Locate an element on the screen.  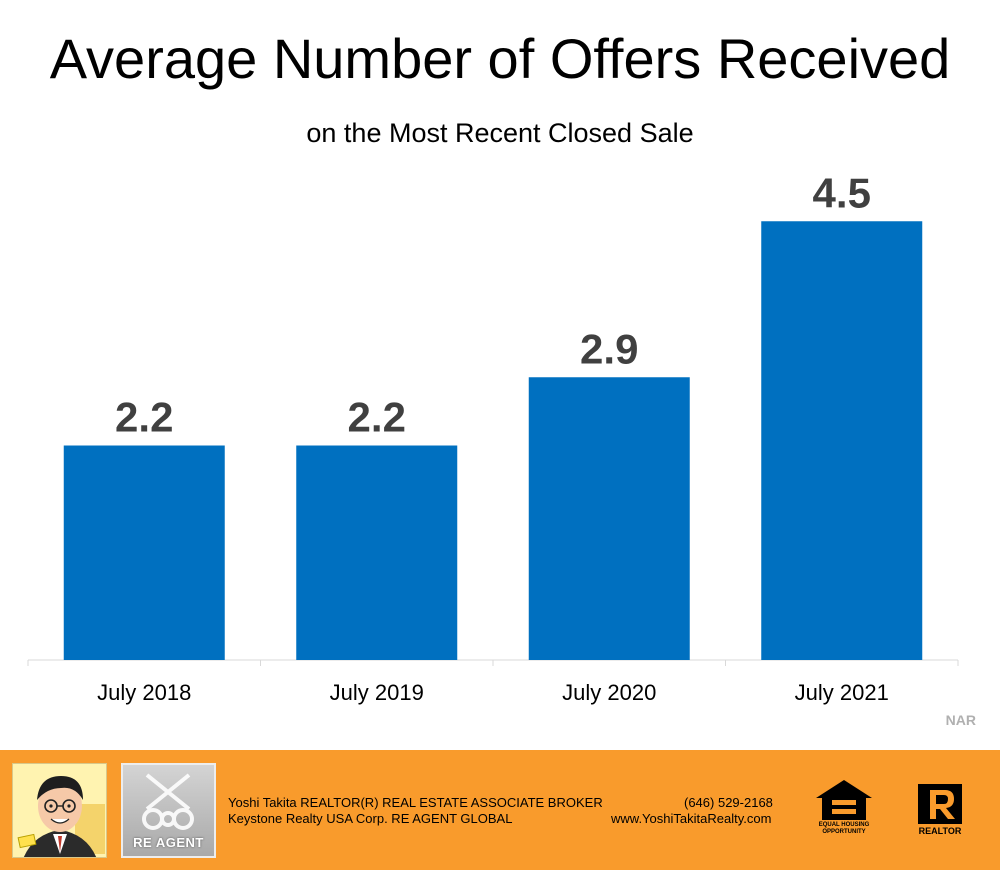
bar-july-2019 is located at coordinates (377, 552).